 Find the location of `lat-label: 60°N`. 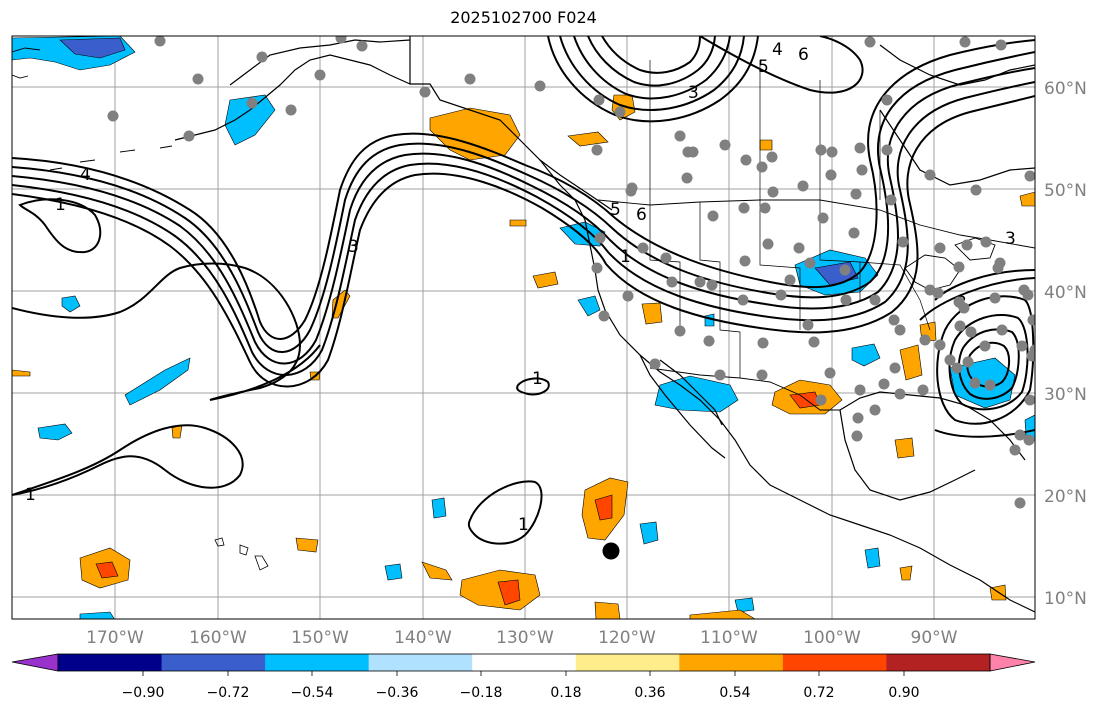

lat-label: 60°N is located at coordinates (1065, 89).